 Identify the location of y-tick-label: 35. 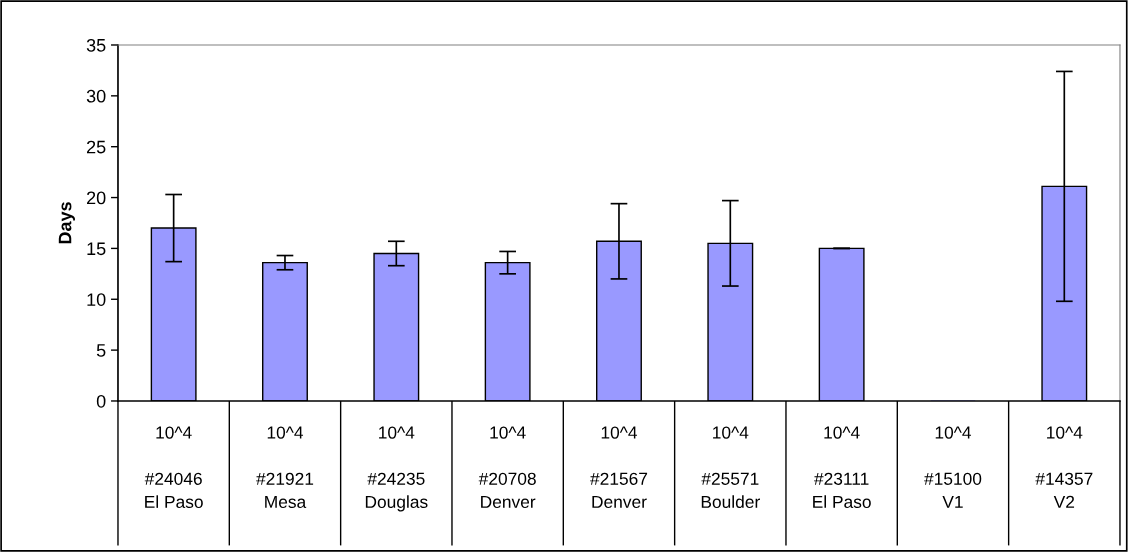
(96, 45).